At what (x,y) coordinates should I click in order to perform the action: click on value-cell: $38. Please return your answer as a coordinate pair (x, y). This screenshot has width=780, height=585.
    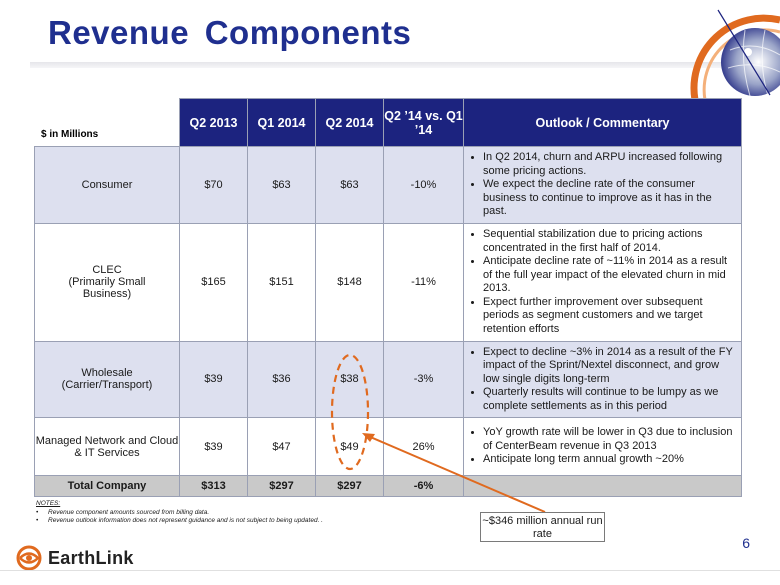
    Looking at the image, I should click on (349, 379).